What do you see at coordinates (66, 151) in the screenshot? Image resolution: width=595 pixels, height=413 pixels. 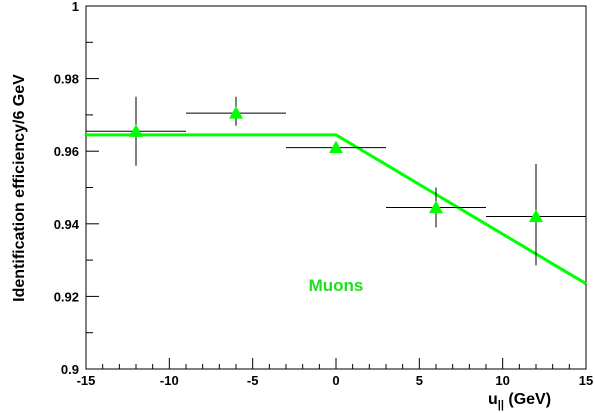 I see `y-tick-label: 0.96` at bounding box center [66, 151].